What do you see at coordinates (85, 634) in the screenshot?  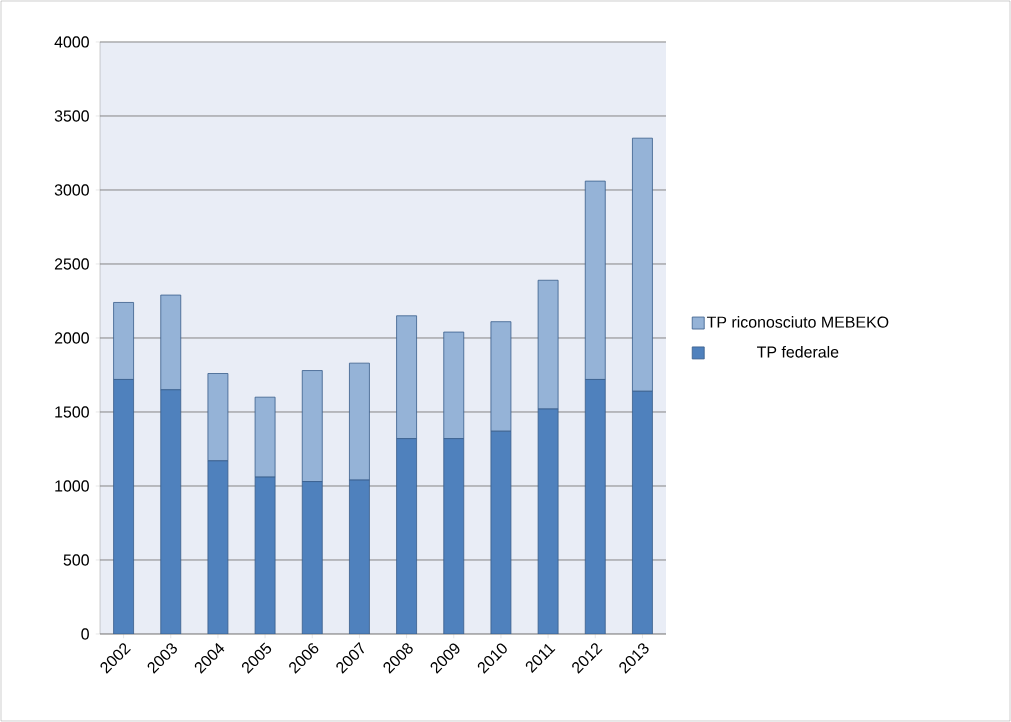 I see `y-tick-label: 0` at bounding box center [85, 634].